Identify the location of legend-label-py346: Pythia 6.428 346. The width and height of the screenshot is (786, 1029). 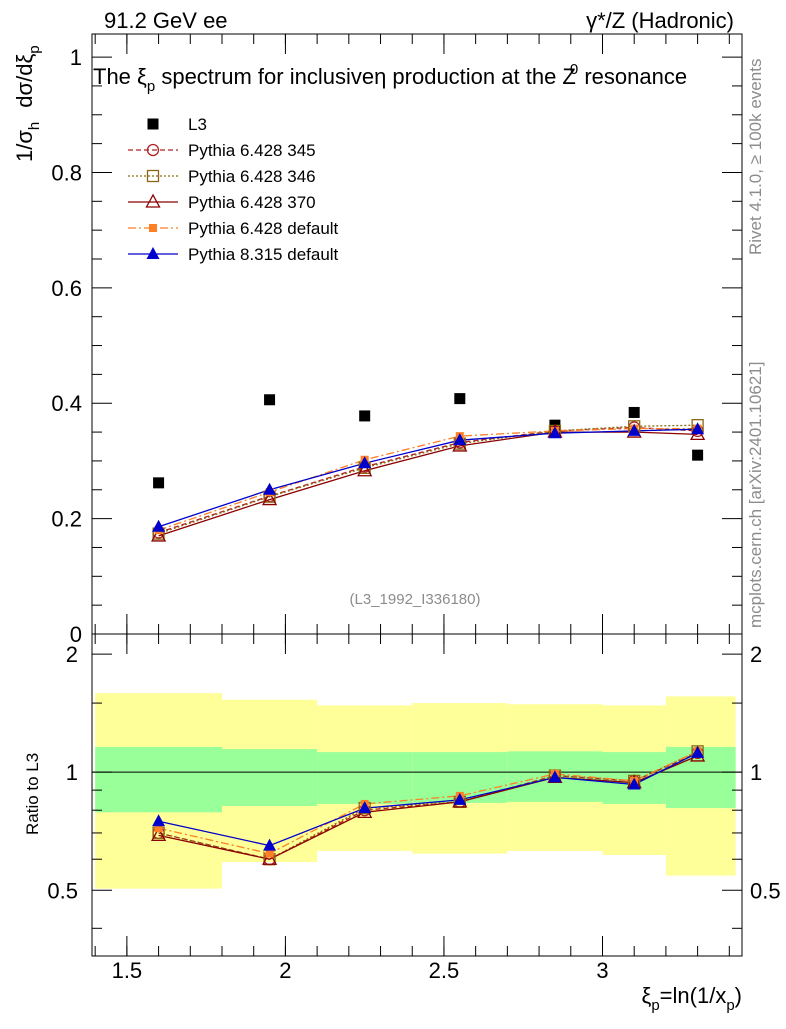
(252, 176).